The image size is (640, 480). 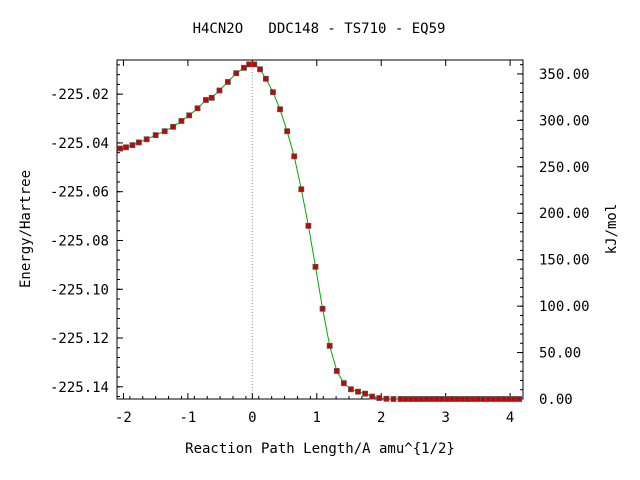 What do you see at coordinates (123, 418) in the screenshot?
I see `x-tick-label: -2` at bounding box center [123, 418].